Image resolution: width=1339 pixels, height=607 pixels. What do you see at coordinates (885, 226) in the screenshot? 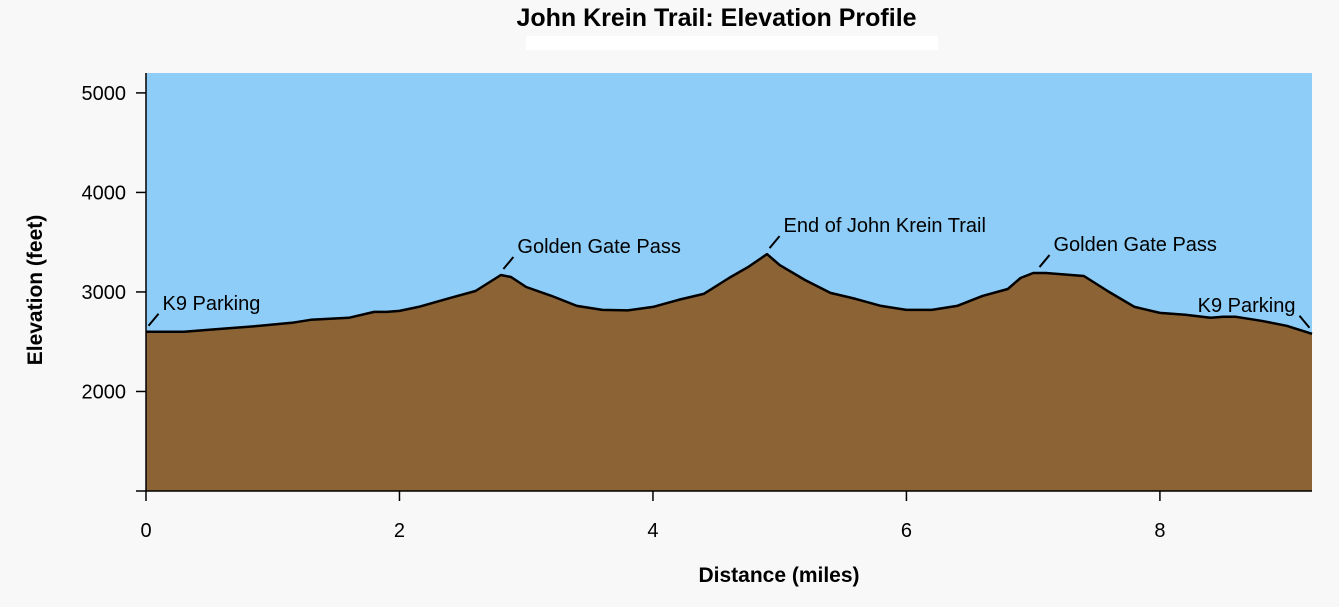
I see `annotation-label: End of John Krein Trail` at bounding box center [885, 226].